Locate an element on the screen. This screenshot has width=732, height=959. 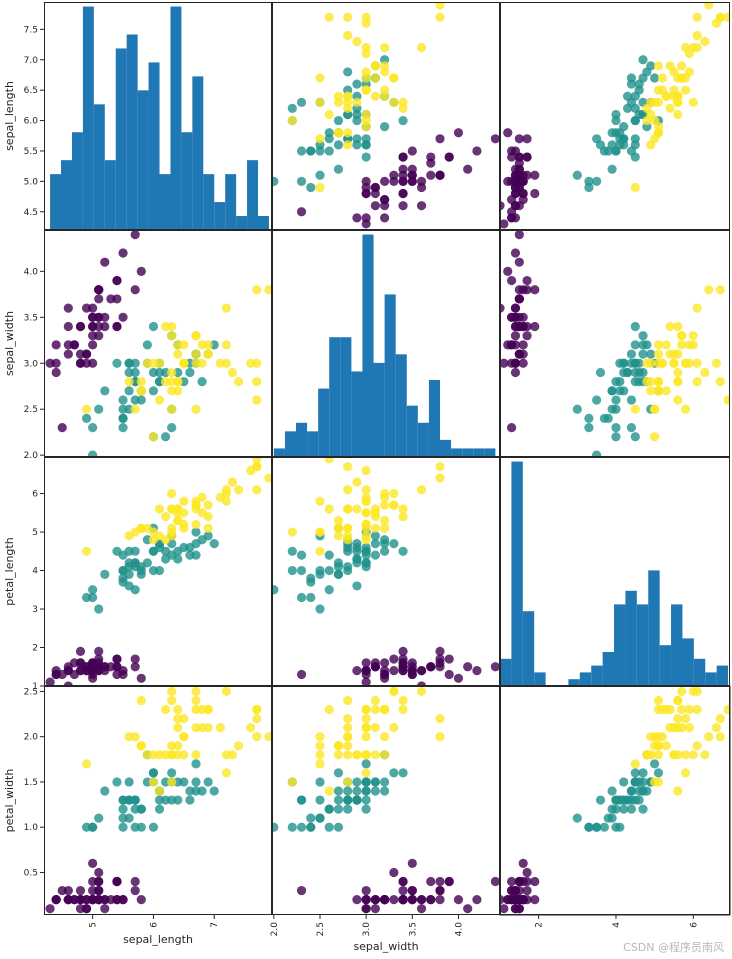
cell-sepal_length-vs-petal_length is located at coordinates (615, 115).